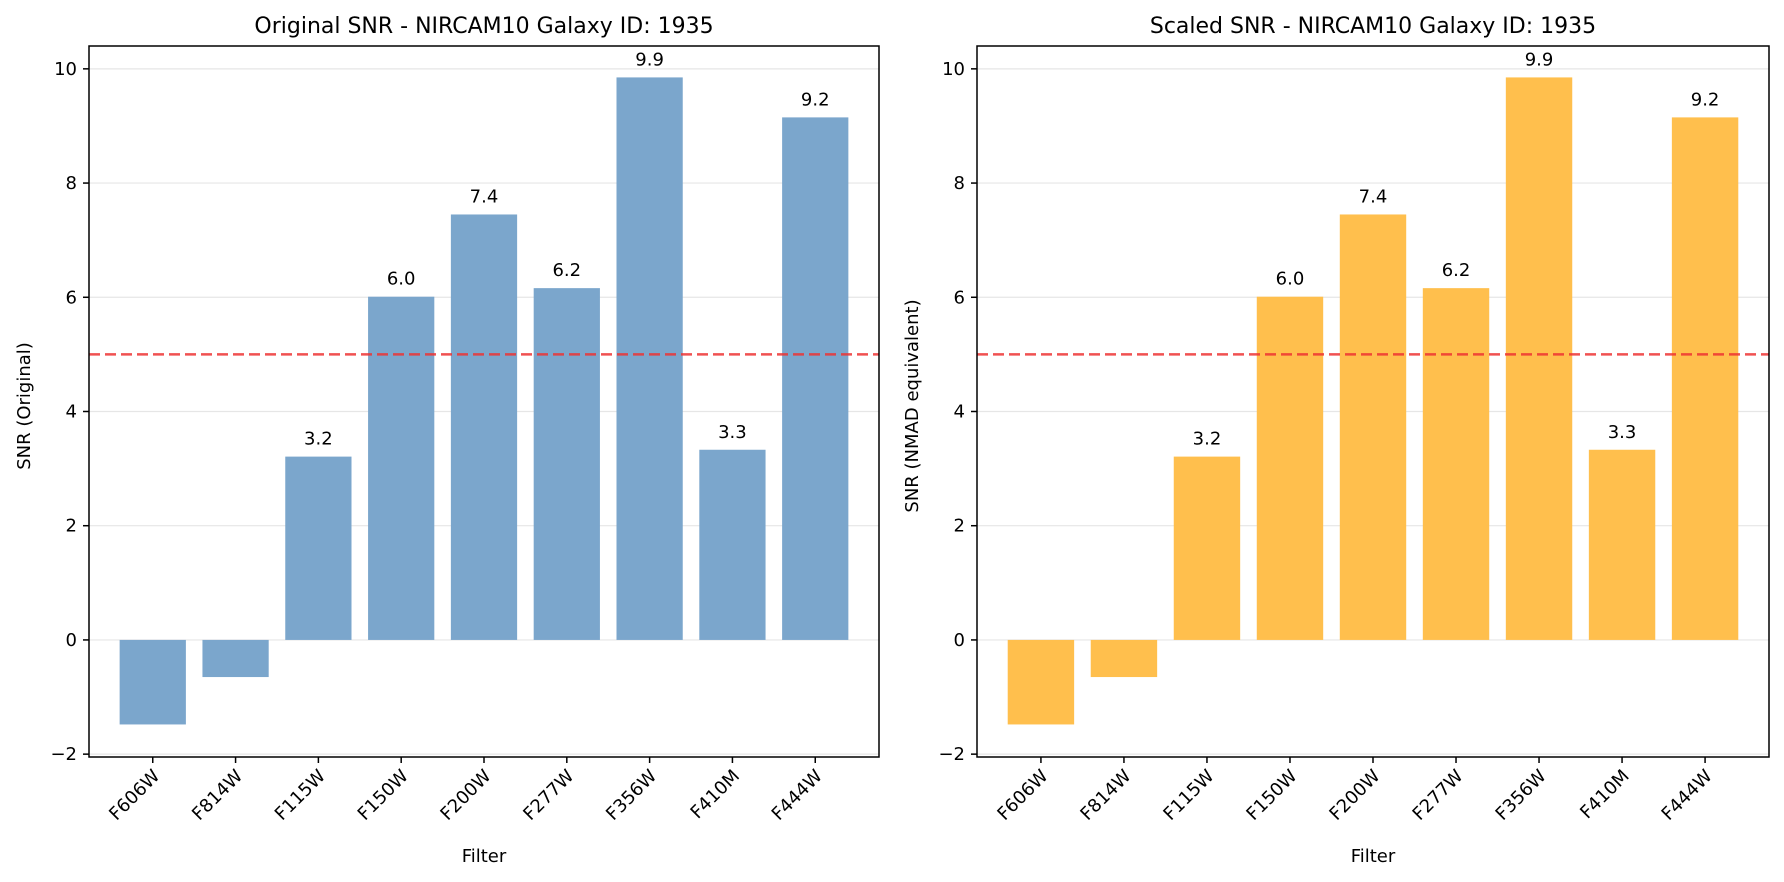 The width and height of the screenshot is (1784, 882). I want to click on left-bar-f115w, so click(318, 548).